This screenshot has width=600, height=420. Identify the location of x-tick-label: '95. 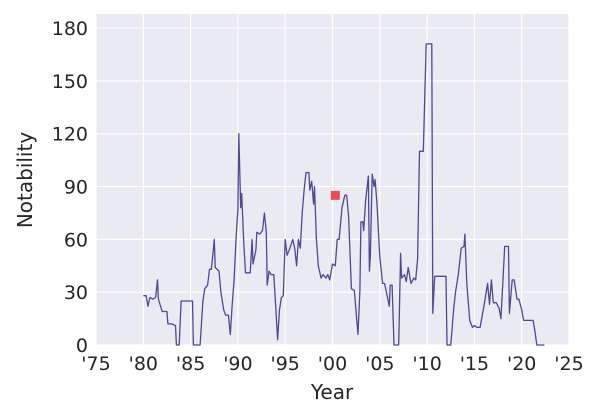
(284, 364).